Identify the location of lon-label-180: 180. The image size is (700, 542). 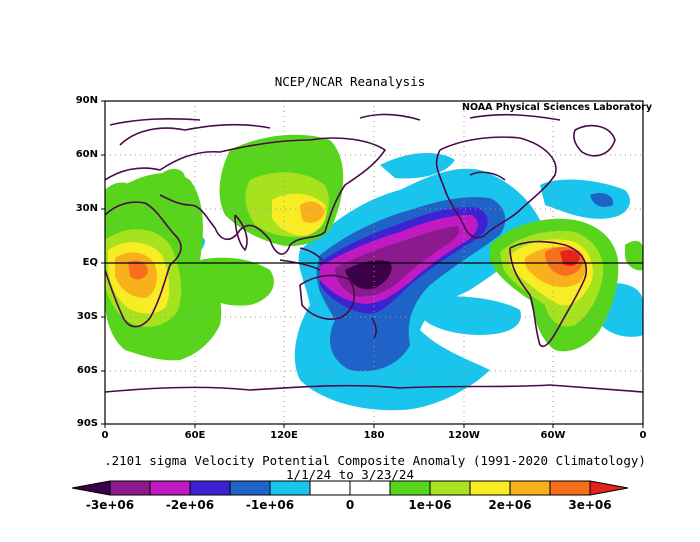
(374, 435).